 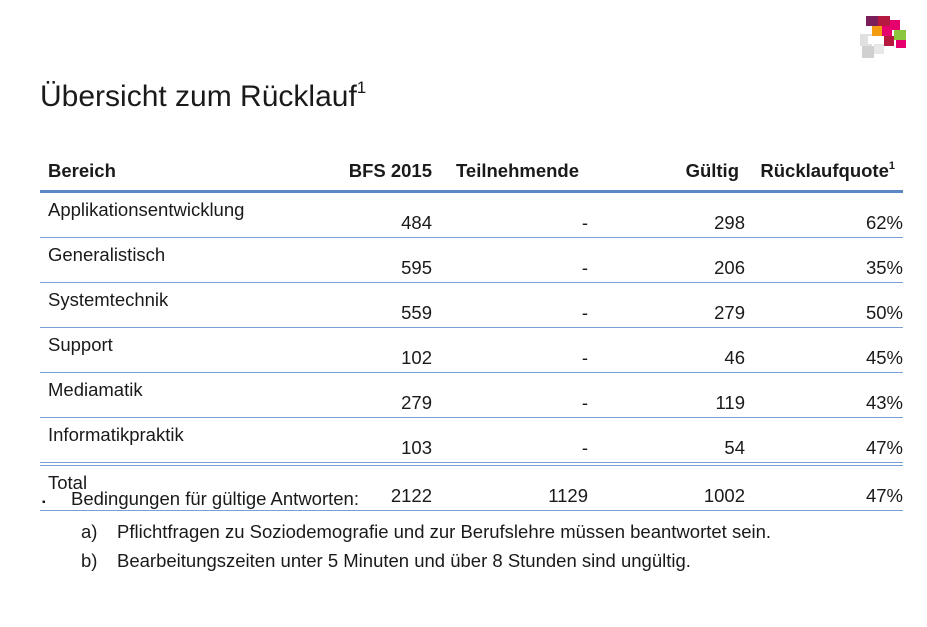 I want to click on cell-gueltig: 119, so click(x=666, y=395).